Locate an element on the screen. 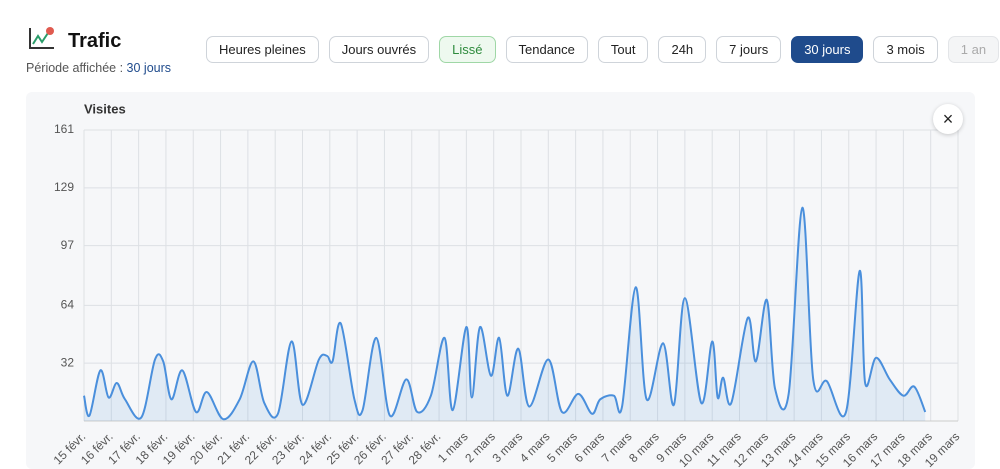 This screenshot has height=469, width=1000. title: Trafic is located at coordinates (95, 41).